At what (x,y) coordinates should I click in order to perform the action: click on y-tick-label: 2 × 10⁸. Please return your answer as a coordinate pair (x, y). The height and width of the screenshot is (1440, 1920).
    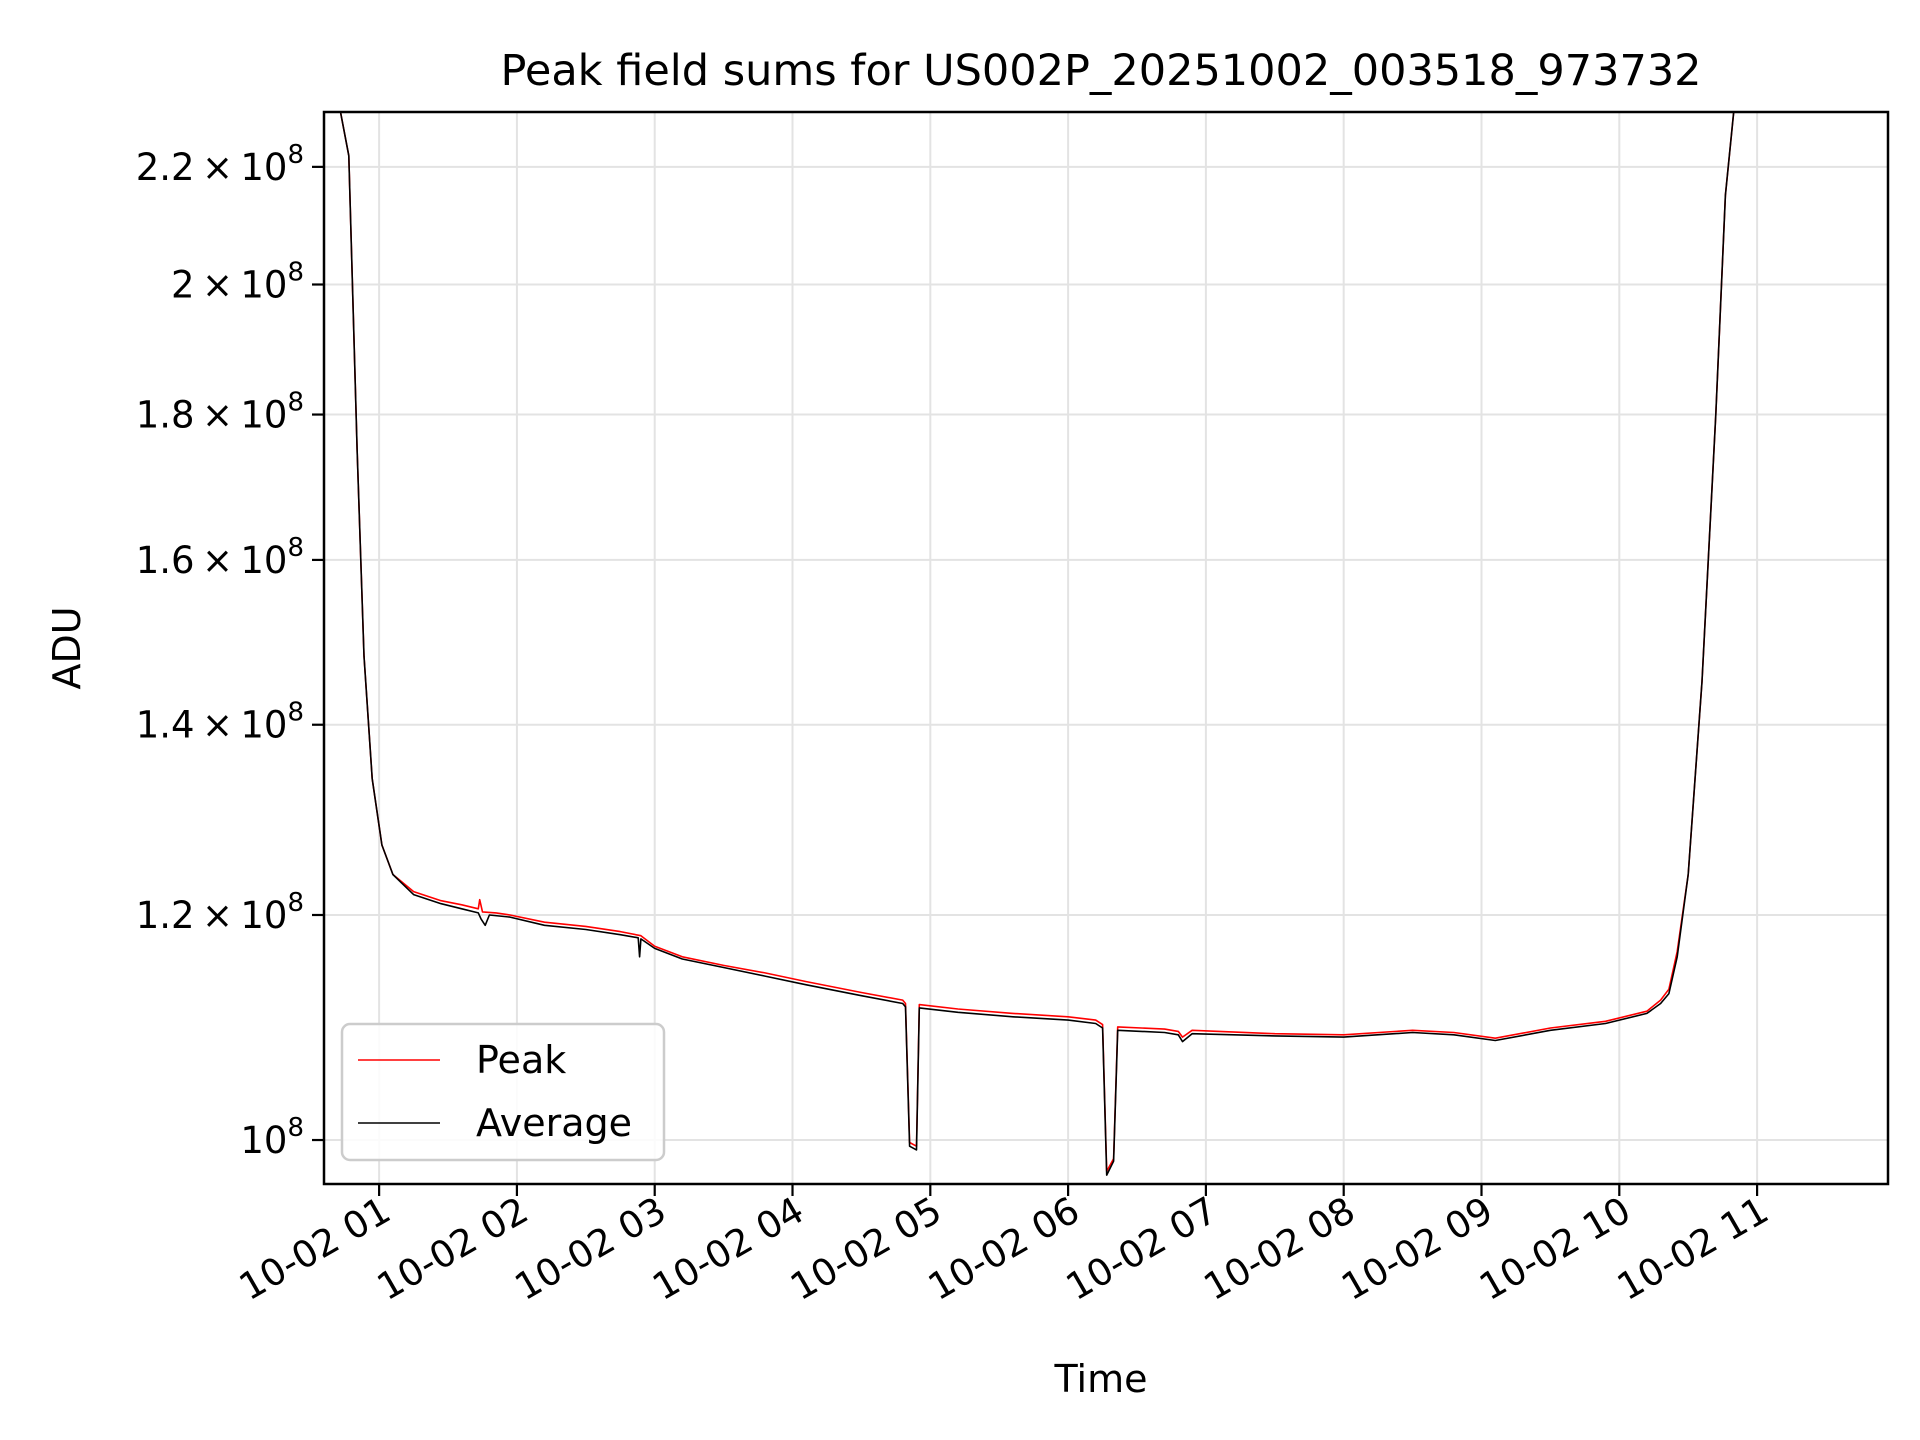
    Looking at the image, I should click on (237, 282).